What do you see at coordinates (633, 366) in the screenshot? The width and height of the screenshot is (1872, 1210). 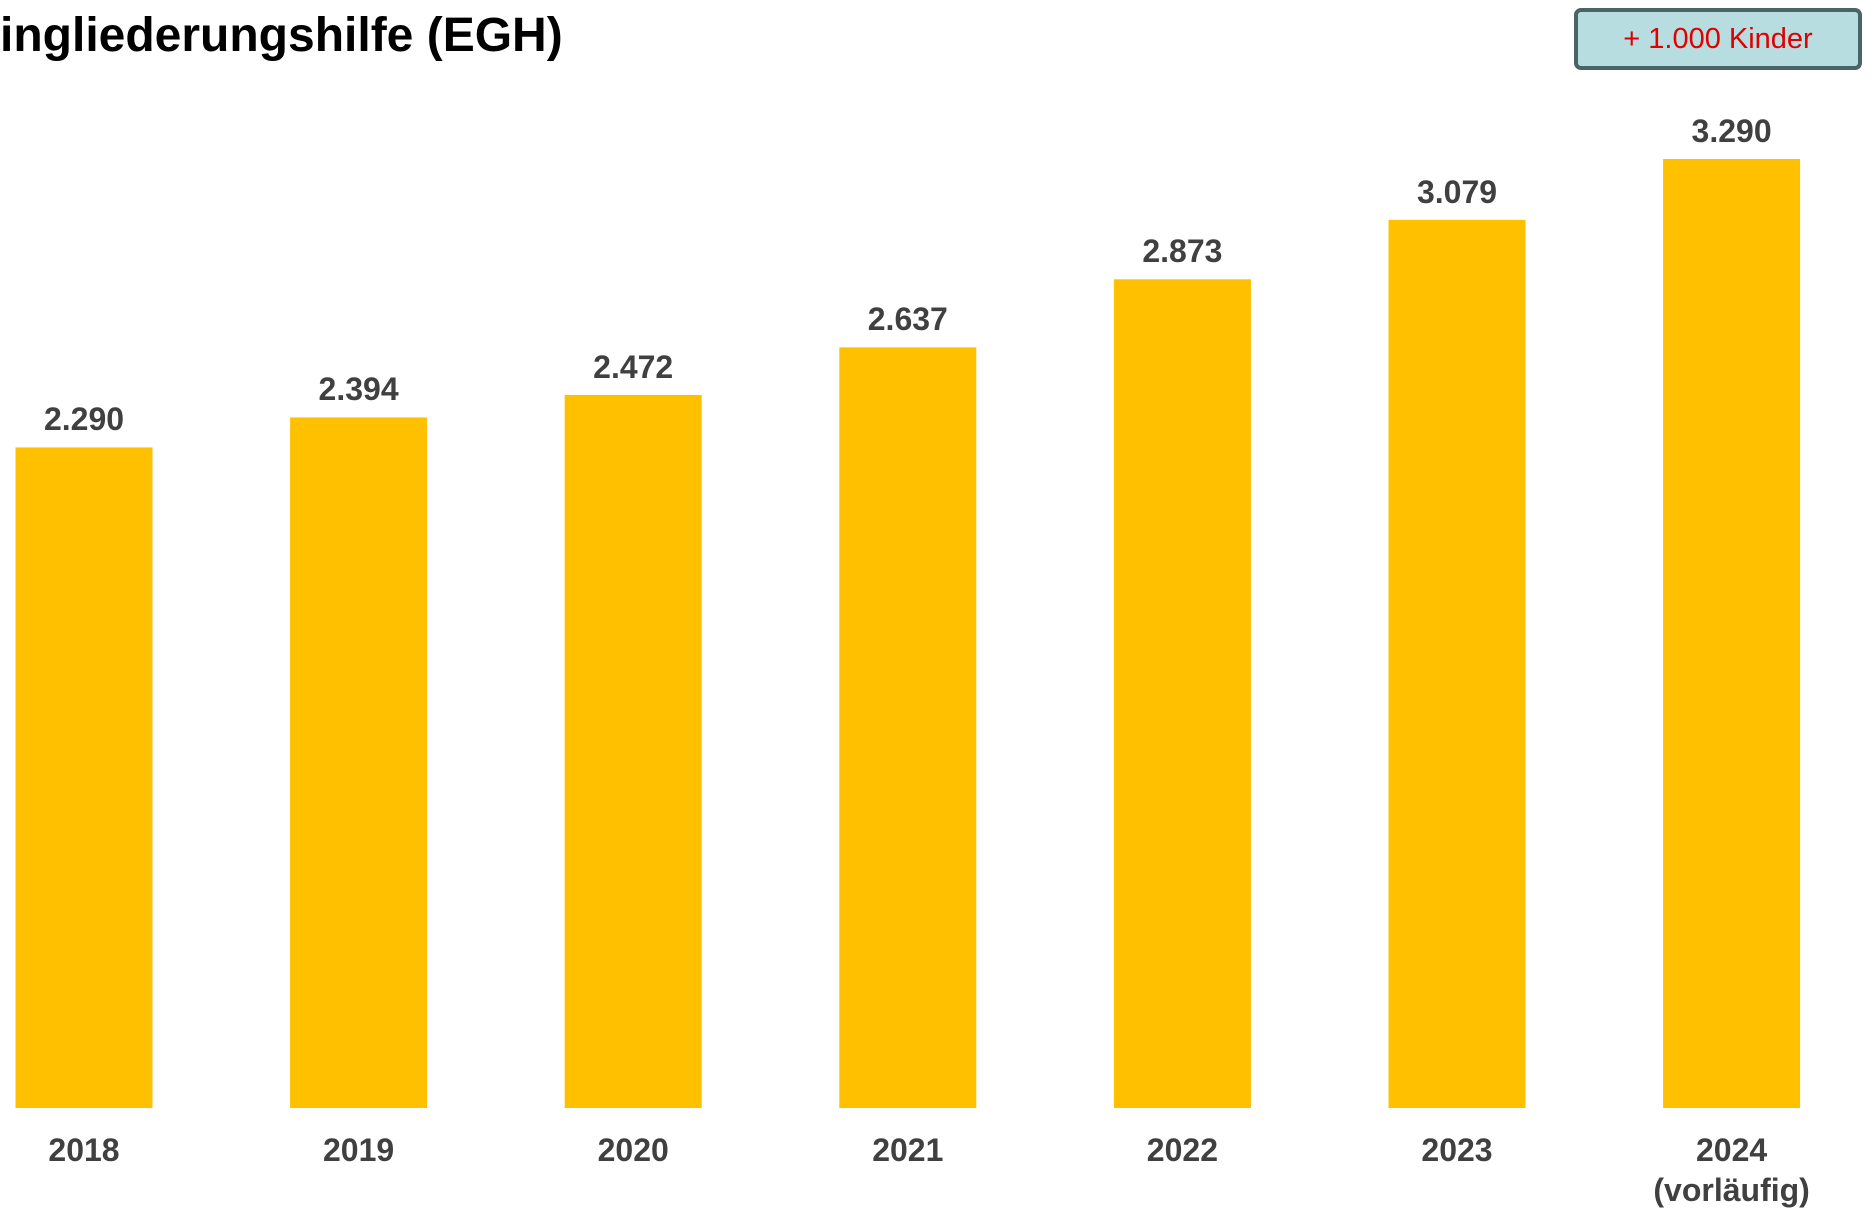 I see `value-label: 2.472` at bounding box center [633, 366].